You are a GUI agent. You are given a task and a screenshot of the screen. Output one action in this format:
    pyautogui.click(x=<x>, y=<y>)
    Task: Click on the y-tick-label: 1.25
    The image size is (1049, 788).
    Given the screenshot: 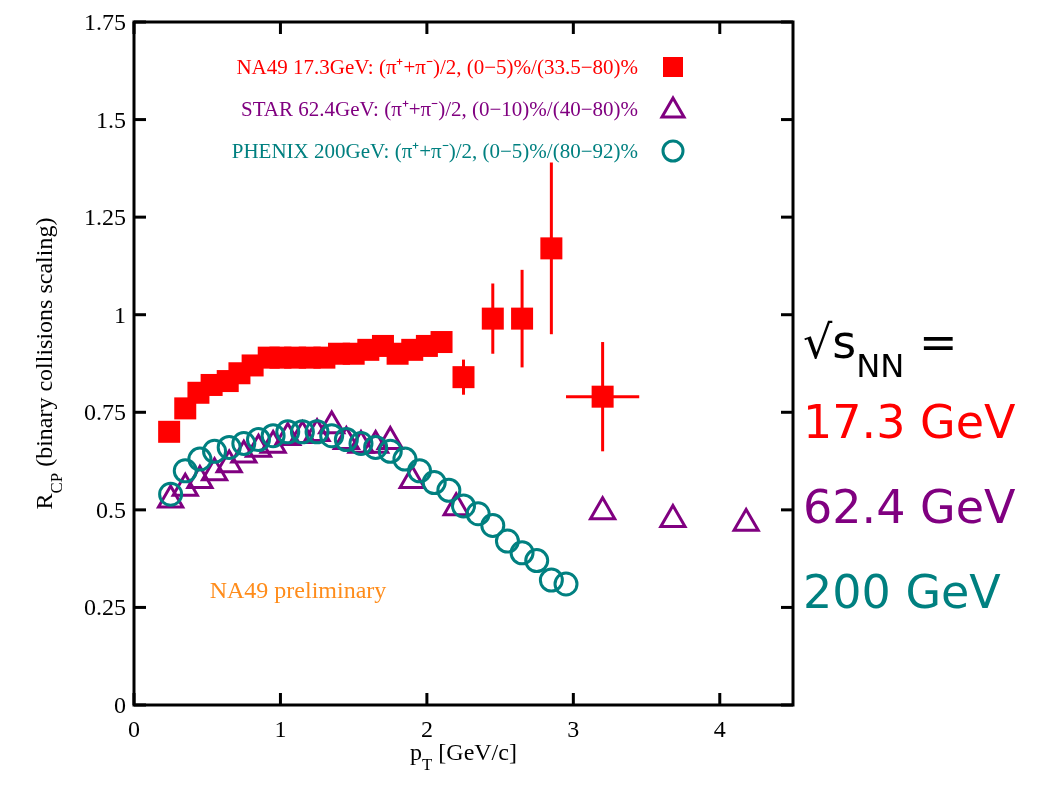 What is the action you would take?
    pyautogui.click(x=105, y=217)
    